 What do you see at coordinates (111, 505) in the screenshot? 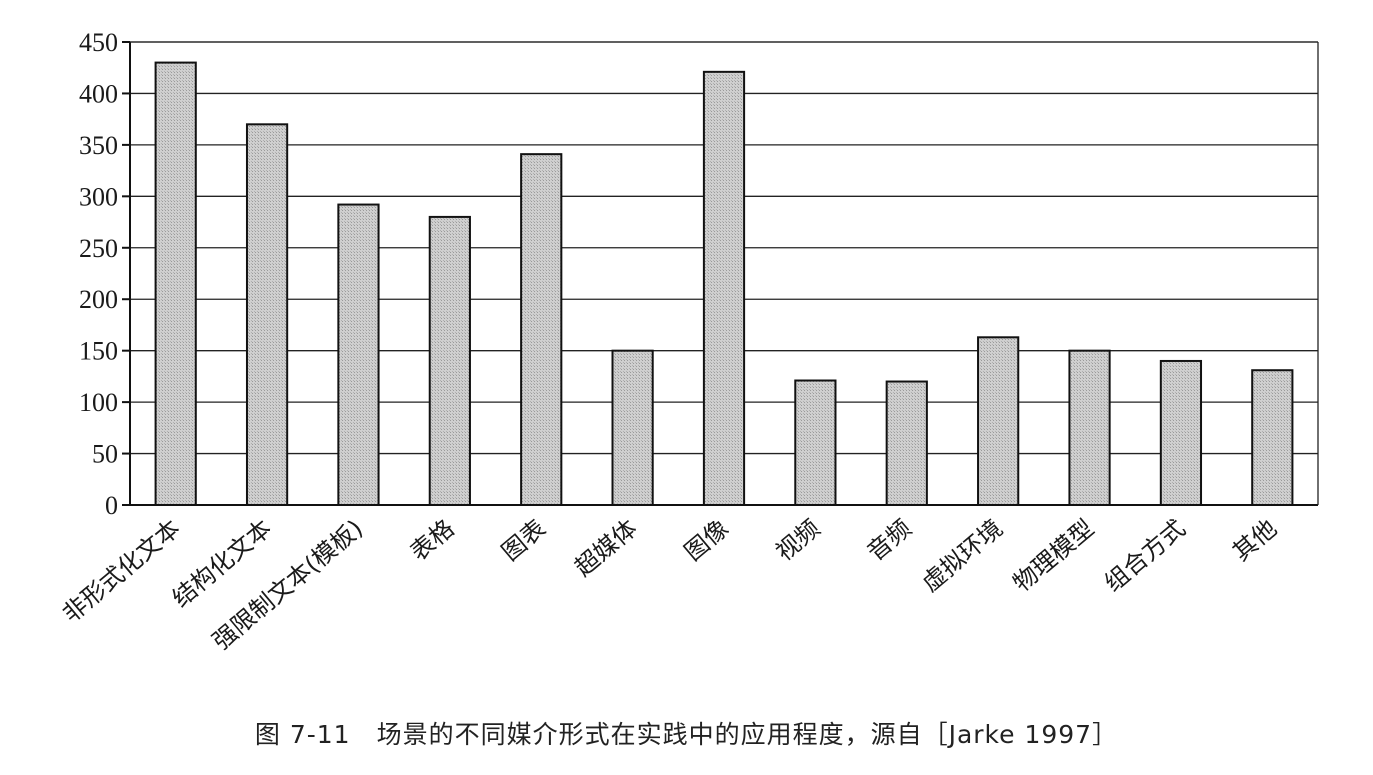
I see `y-tick-label: 0` at bounding box center [111, 505].